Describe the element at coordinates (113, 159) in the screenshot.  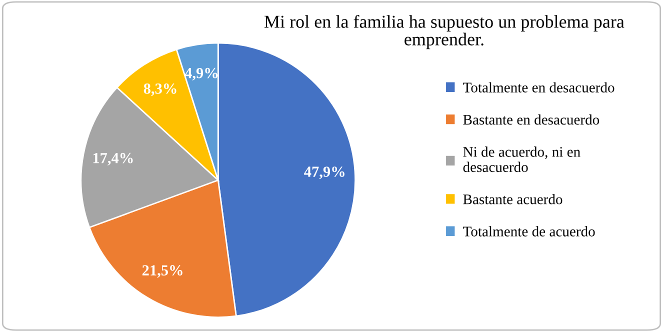
I see `data-label: 17,4%` at that location.